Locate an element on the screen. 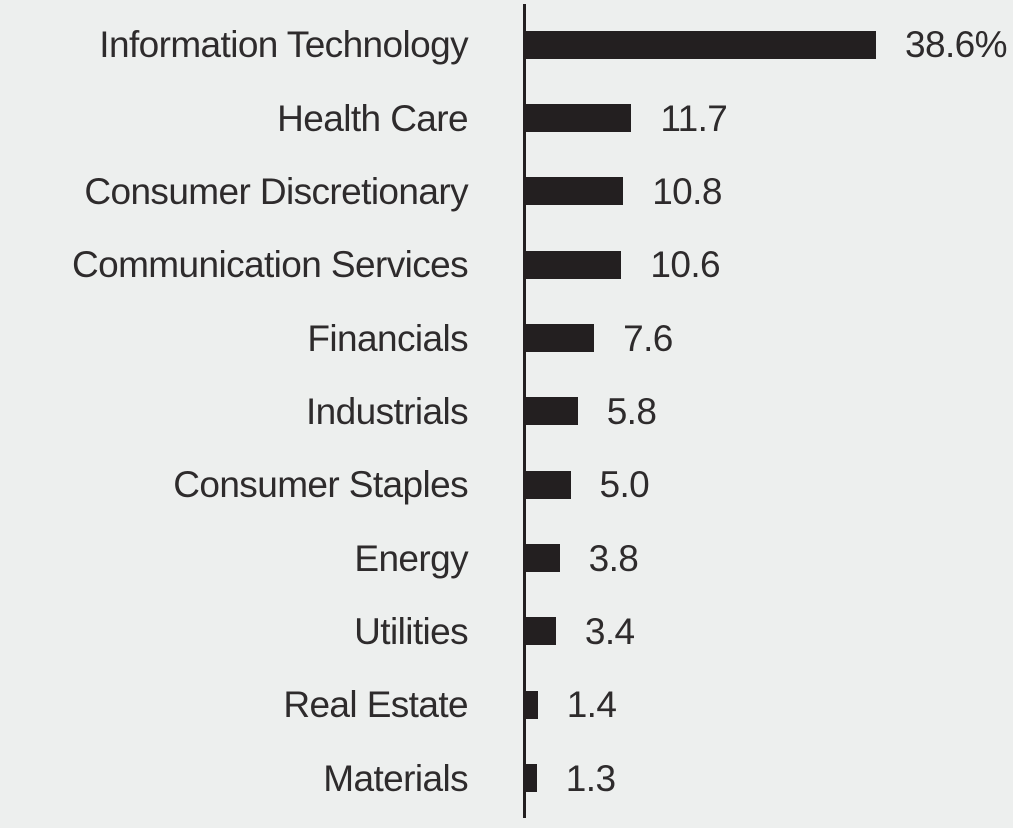 This screenshot has height=828, width=1013. chart-row: Consumer Discretionary 10.8 is located at coordinates (506, 191).